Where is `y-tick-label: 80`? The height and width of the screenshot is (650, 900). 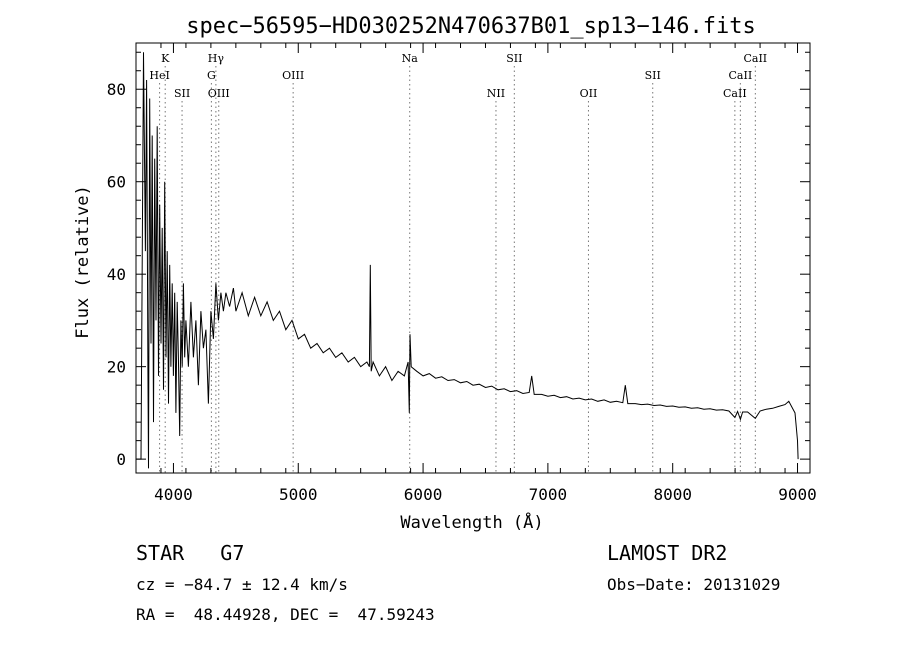 y-tick-label: 80 is located at coordinates (116, 89).